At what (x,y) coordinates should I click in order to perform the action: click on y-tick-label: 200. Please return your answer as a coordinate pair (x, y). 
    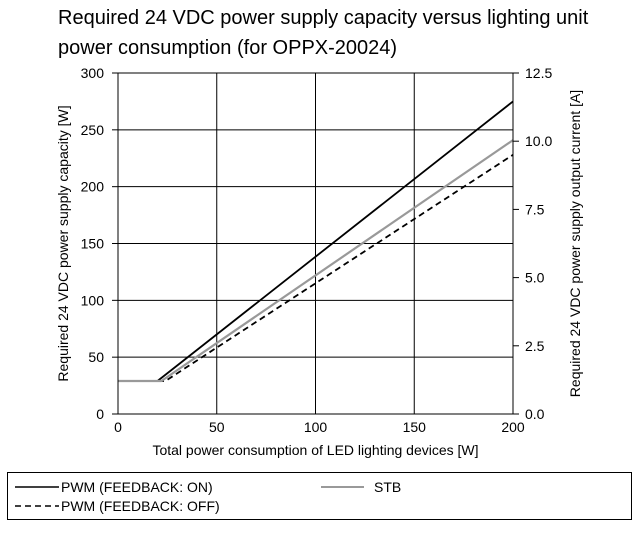
    Looking at the image, I should click on (93, 187).